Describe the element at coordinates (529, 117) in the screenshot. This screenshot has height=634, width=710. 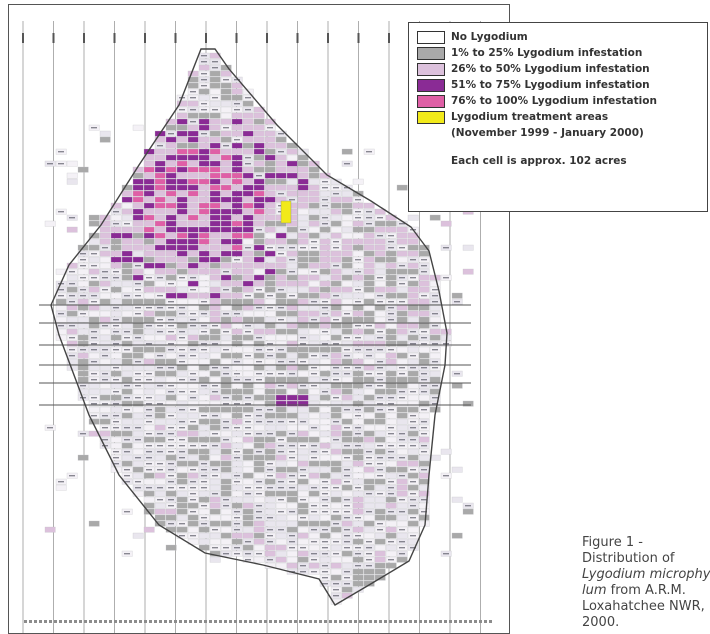
I see `legend-label: Lygodium treatment areas` at that location.